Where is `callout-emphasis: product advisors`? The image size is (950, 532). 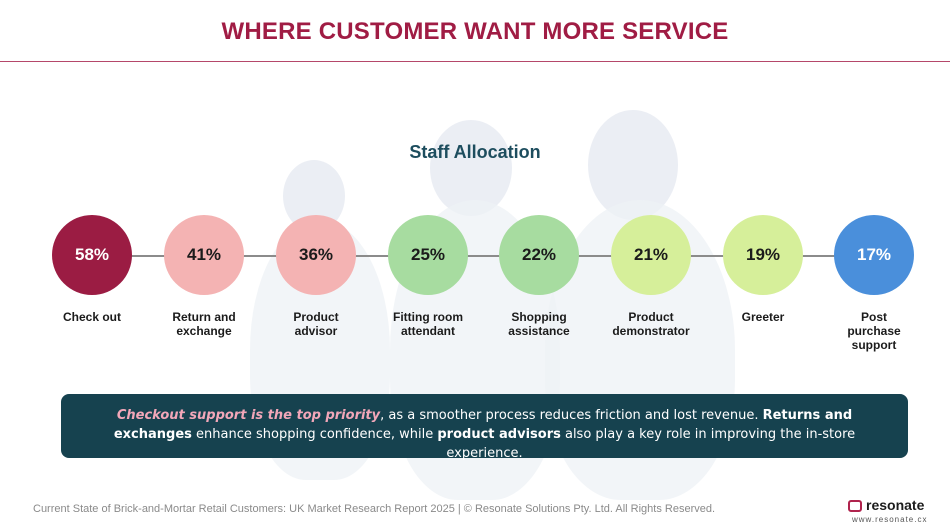 callout-emphasis: product advisors is located at coordinates (499, 434).